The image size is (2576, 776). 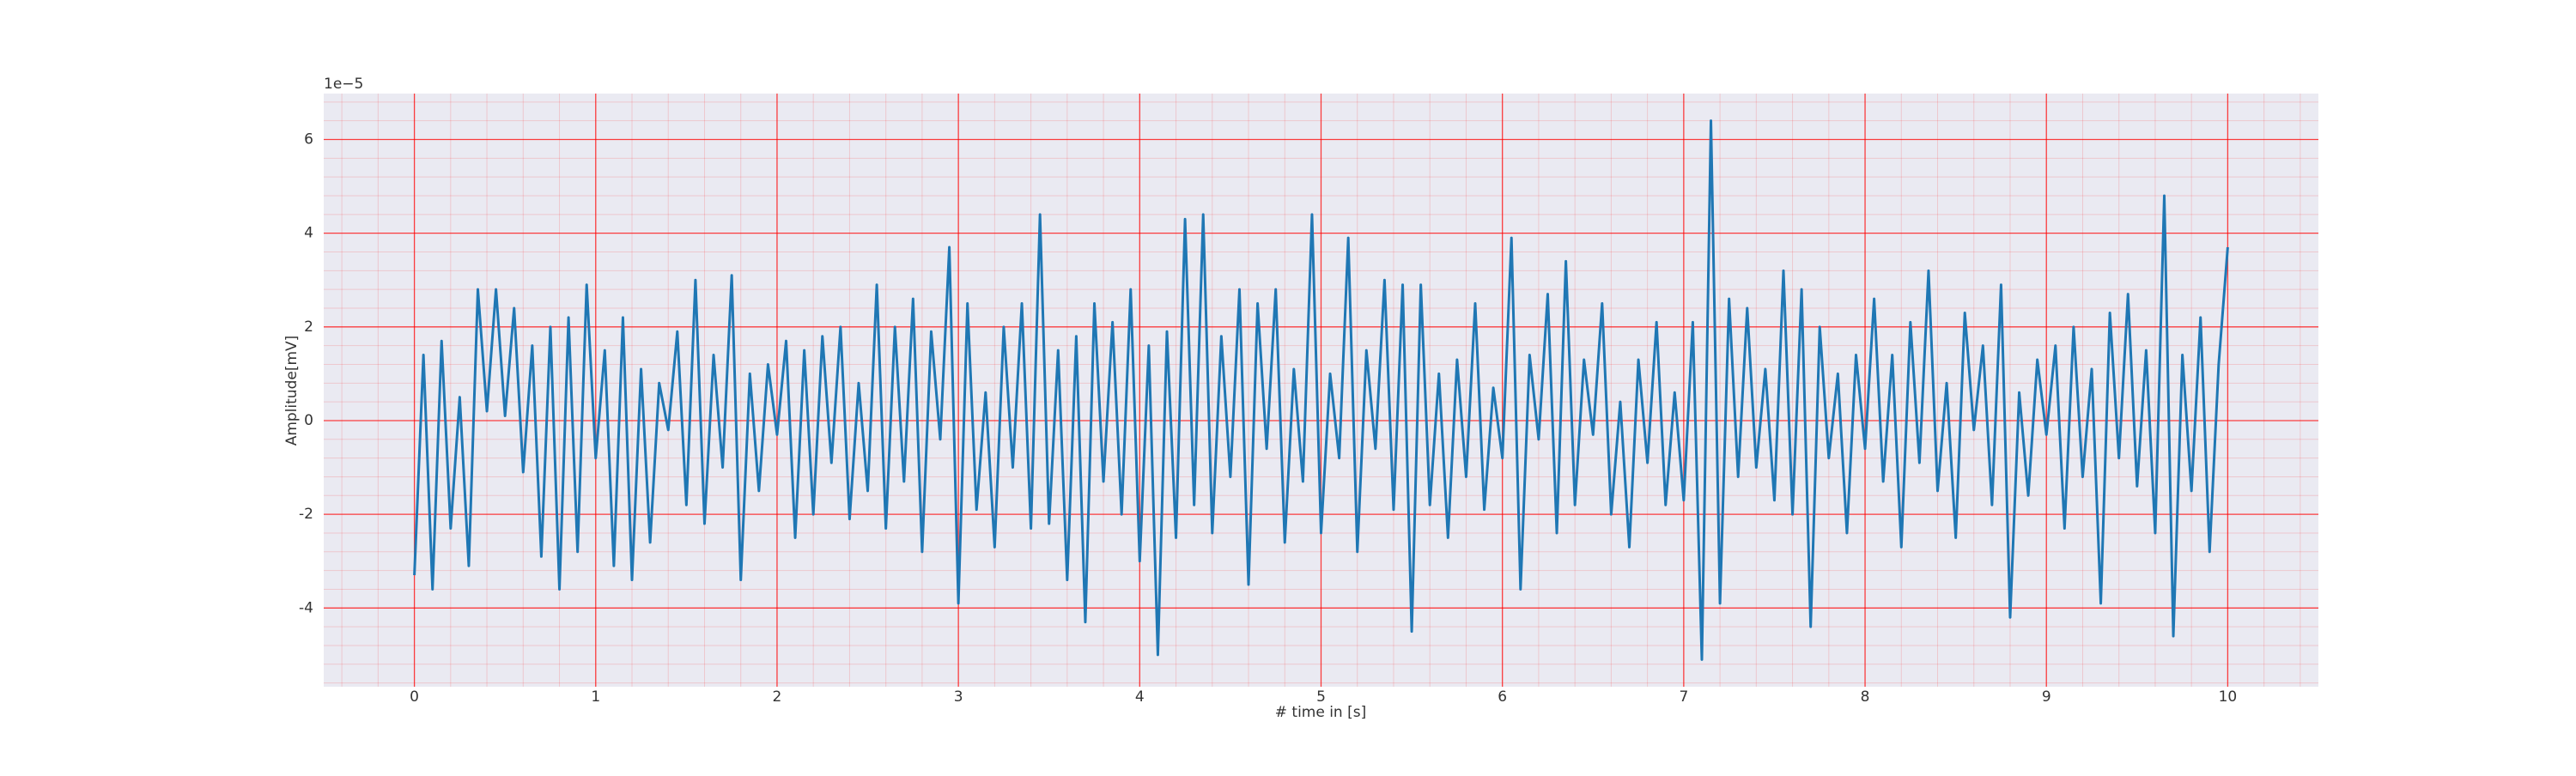 I want to click on x-tick-label: 6, so click(x=1502, y=697).